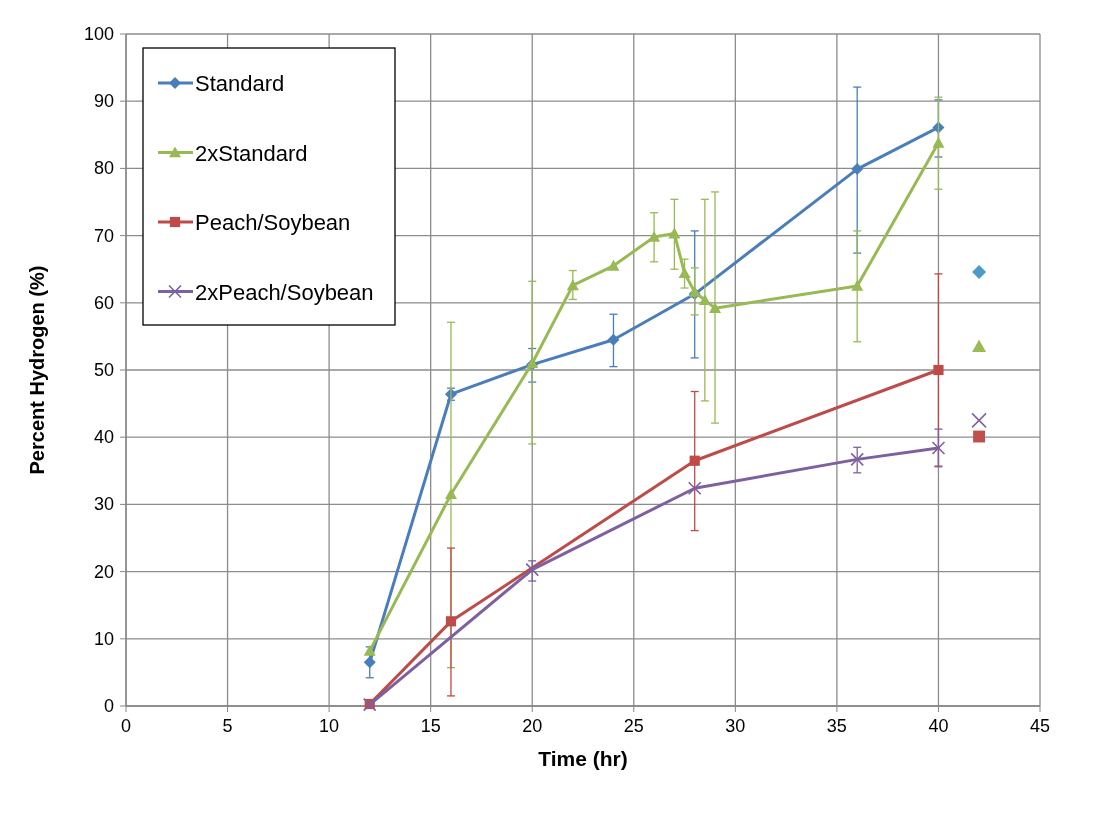 Image resolution: width=1115 pixels, height=815 pixels. Describe the element at coordinates (735, 726) in the screenshot. I see `x-tick-label: 30` at that location.